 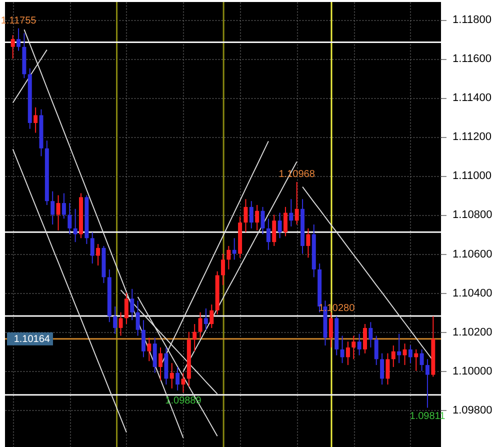 What do you see at coordinates (472, 98) in the screenshot?
I see `y-tick-label: 1.11400` at bounding box center [472, 98].